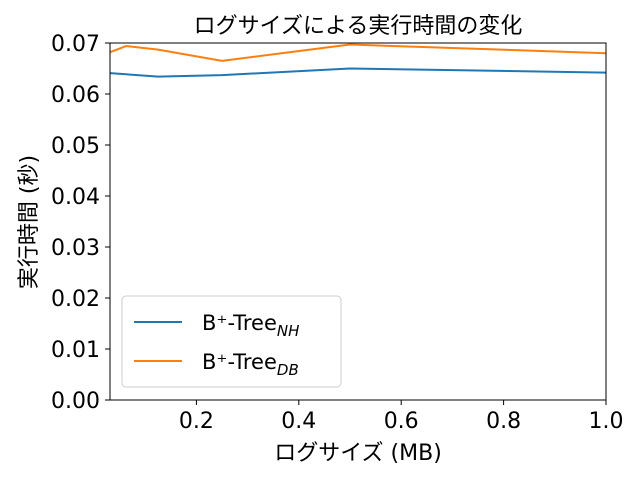  Describe the element at coordinates (288, 370) in the screenshot. I see `legend-label-db-sub: DB` at that location.